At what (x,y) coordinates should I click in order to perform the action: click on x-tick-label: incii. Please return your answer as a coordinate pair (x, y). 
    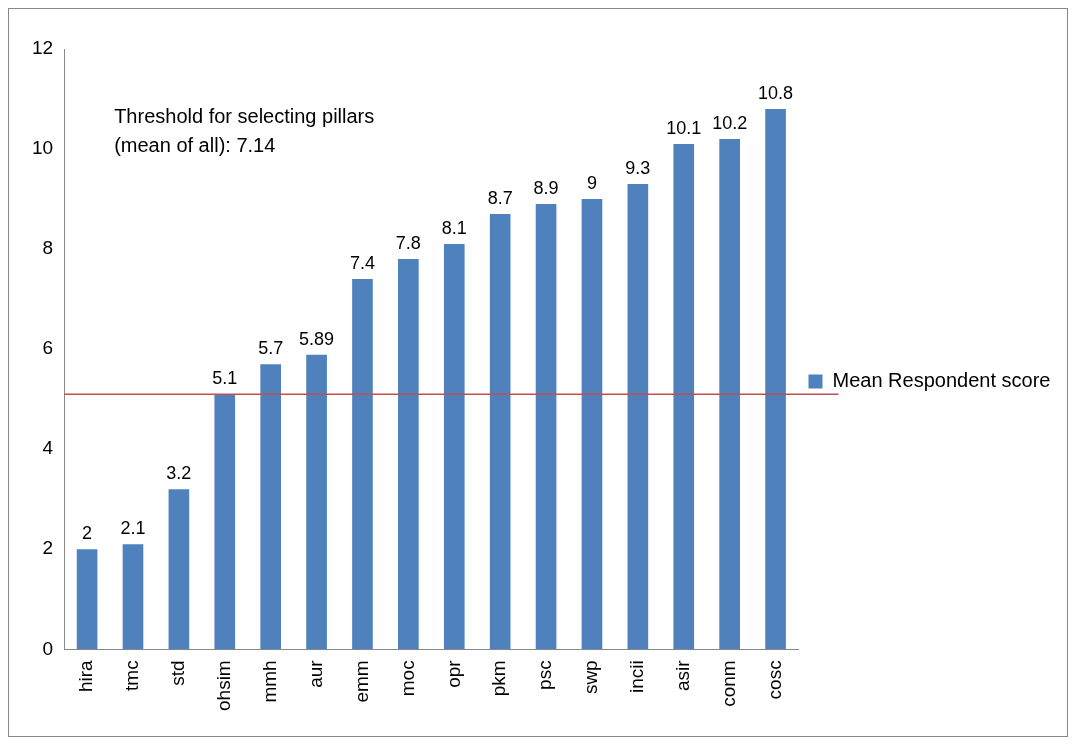
    Looking at the image, I should click on (637, 677).